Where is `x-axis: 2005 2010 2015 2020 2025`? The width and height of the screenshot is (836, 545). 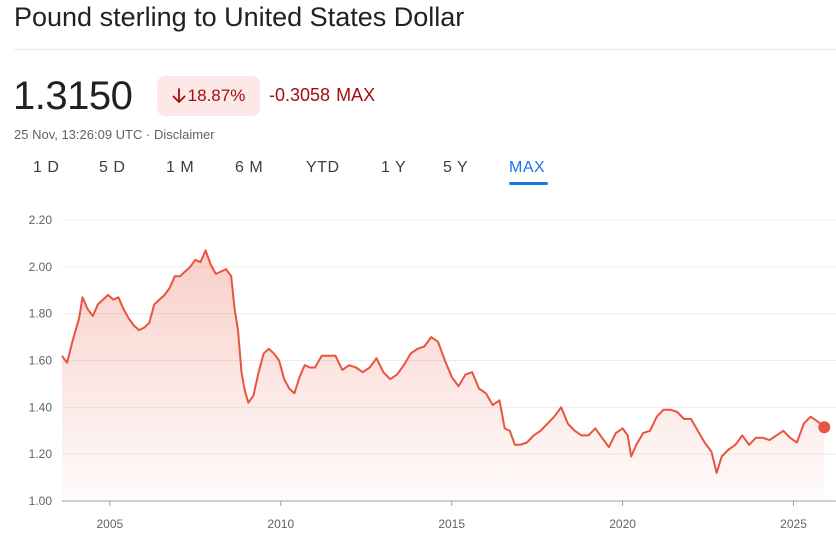
x-axis: 2005 2010 2015 2020 2025 is located at coordinates (452, 516).